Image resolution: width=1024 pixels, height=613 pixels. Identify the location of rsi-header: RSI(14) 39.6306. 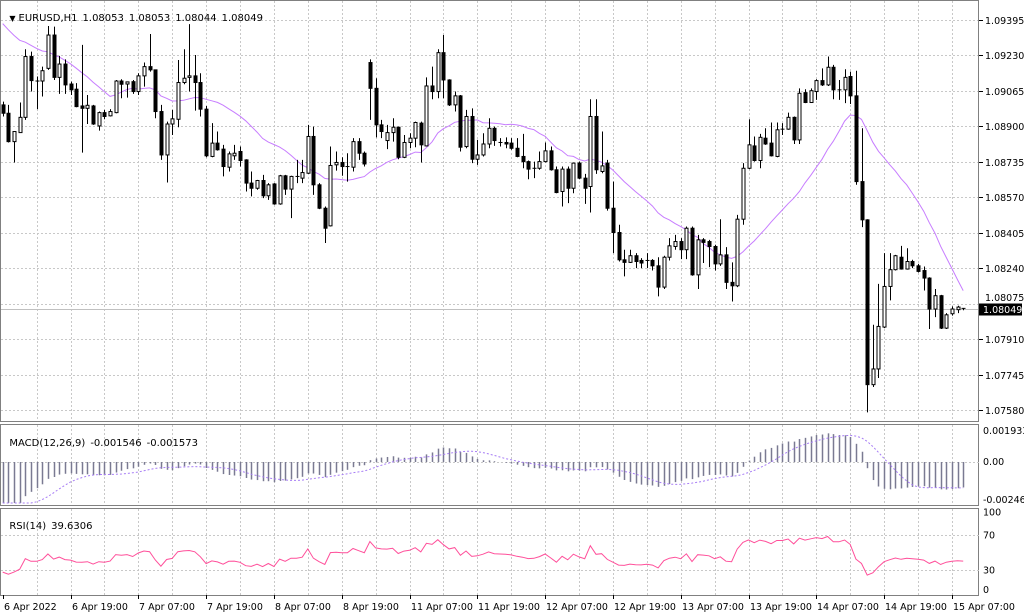
(50, 521).